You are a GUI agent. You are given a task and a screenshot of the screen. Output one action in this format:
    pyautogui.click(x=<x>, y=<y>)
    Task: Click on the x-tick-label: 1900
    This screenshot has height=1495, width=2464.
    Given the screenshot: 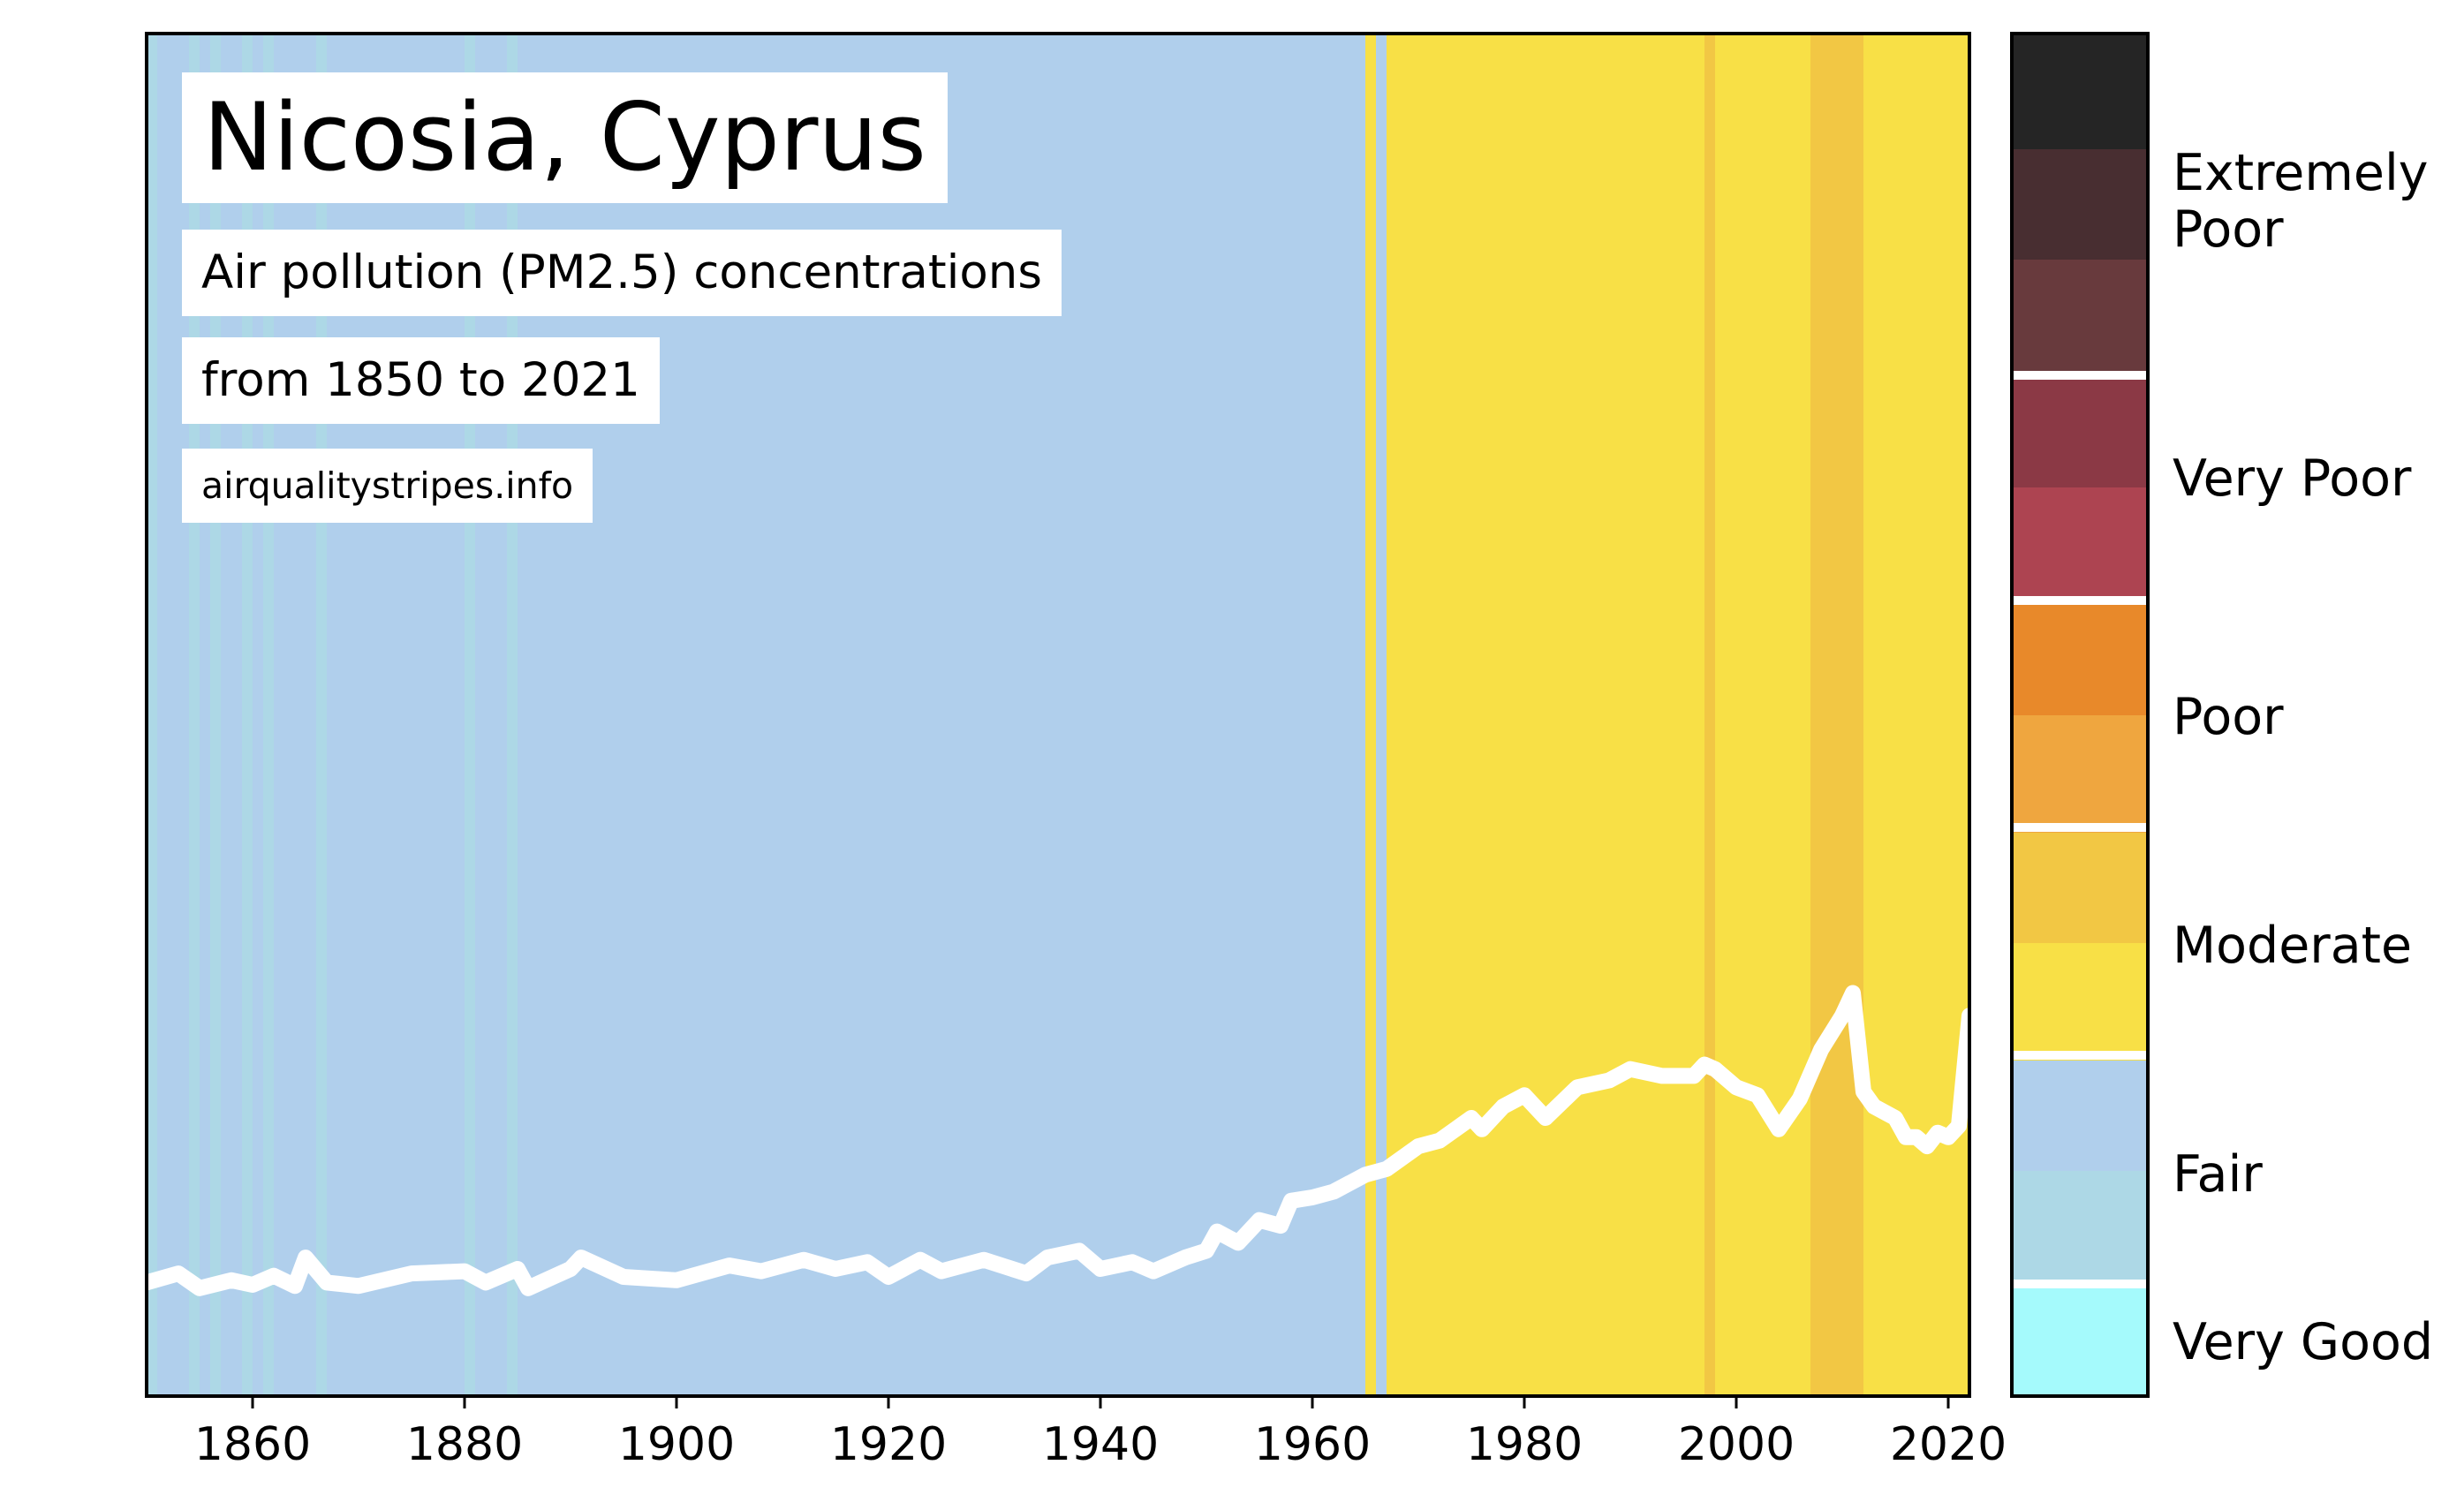 What is the action you would take?
    pyautogui.click(x=676, y=1444)
    